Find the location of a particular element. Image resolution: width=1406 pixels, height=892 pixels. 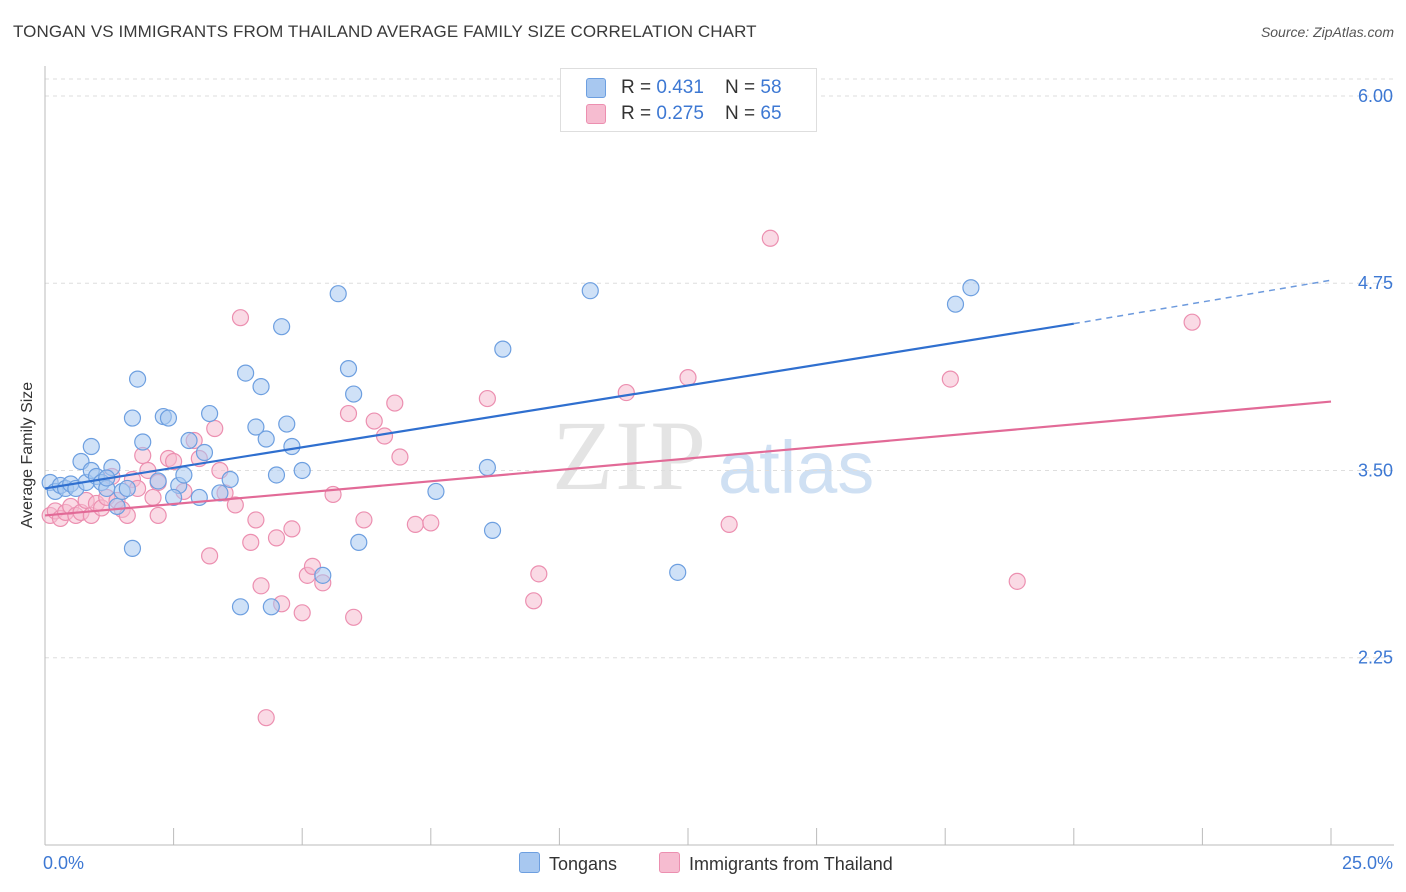

y-tick-label: 3.50 is located at coordinates (1375, 470).